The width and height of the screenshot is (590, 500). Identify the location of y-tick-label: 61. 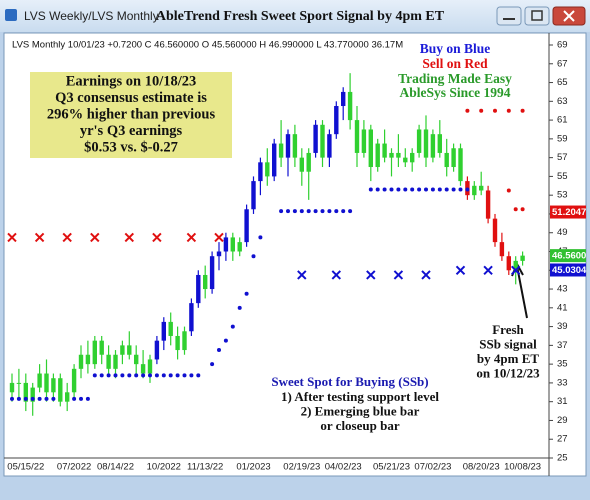
(562, 120).